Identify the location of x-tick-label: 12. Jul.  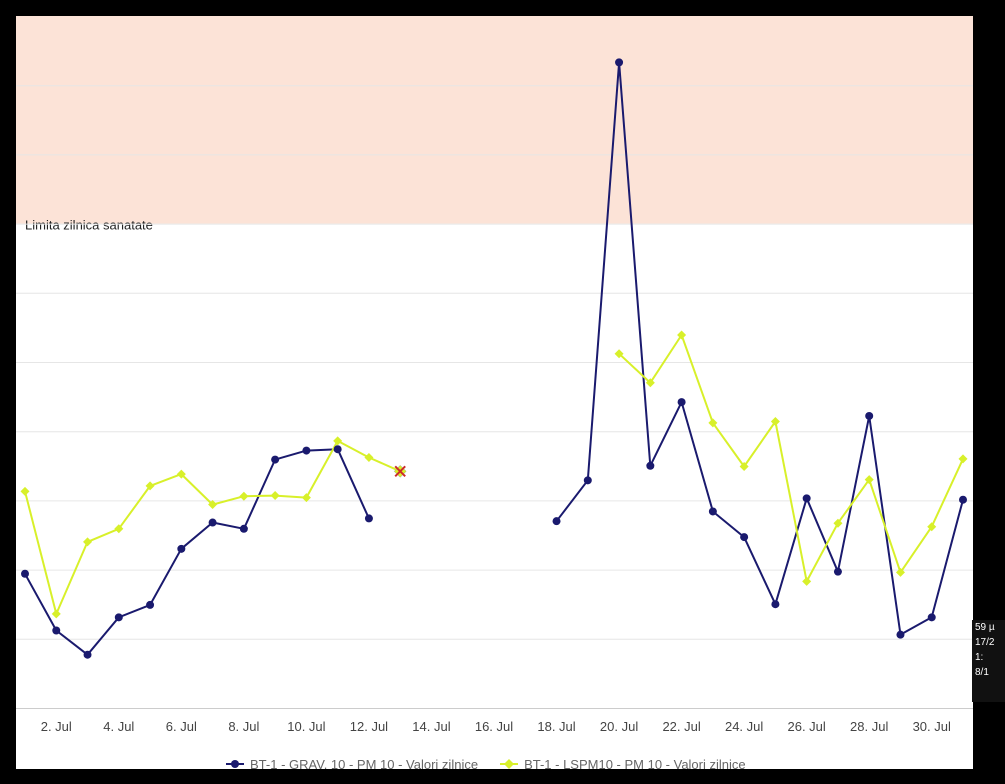
(369, 726).